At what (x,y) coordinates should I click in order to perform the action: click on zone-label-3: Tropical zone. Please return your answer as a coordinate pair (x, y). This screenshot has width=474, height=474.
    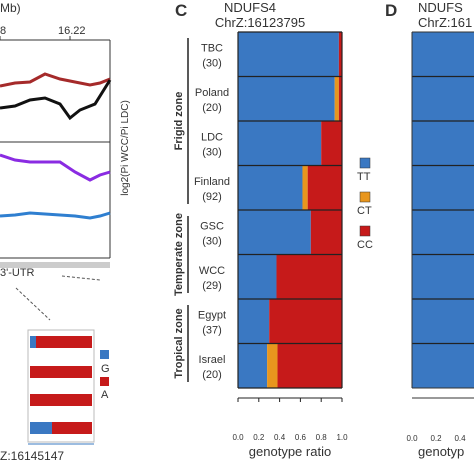
    Looking at the image, I should click on (179, 343).